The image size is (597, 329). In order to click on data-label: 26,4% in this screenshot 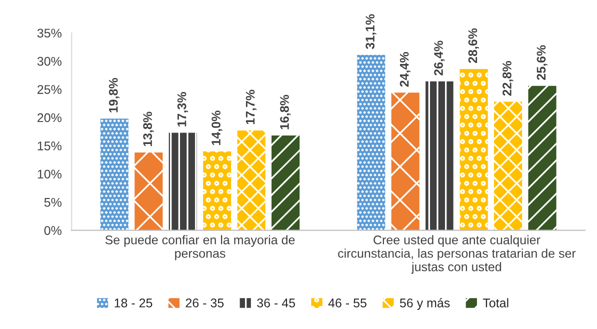, I will do `click(439, 58)`.